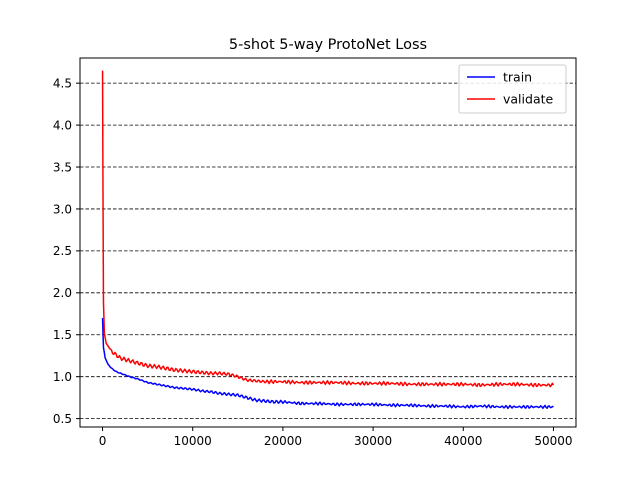 Image resolution: width=640 pixels, height=480 pixels. What do you see at coordinates (517, 77) in the screenshot?
I see `legend-label-train: train` at bounding box center [517, 77].